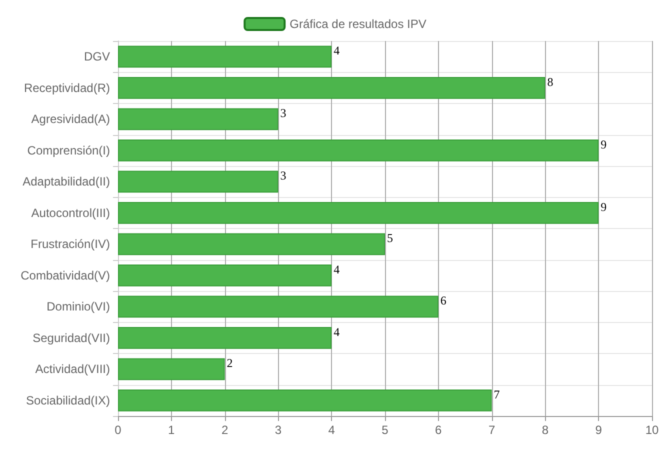 The image size is (670, 452). Describe the element at coordinates (438, 430) in the screenshot. I see `x-tick-label: 6` at that location.